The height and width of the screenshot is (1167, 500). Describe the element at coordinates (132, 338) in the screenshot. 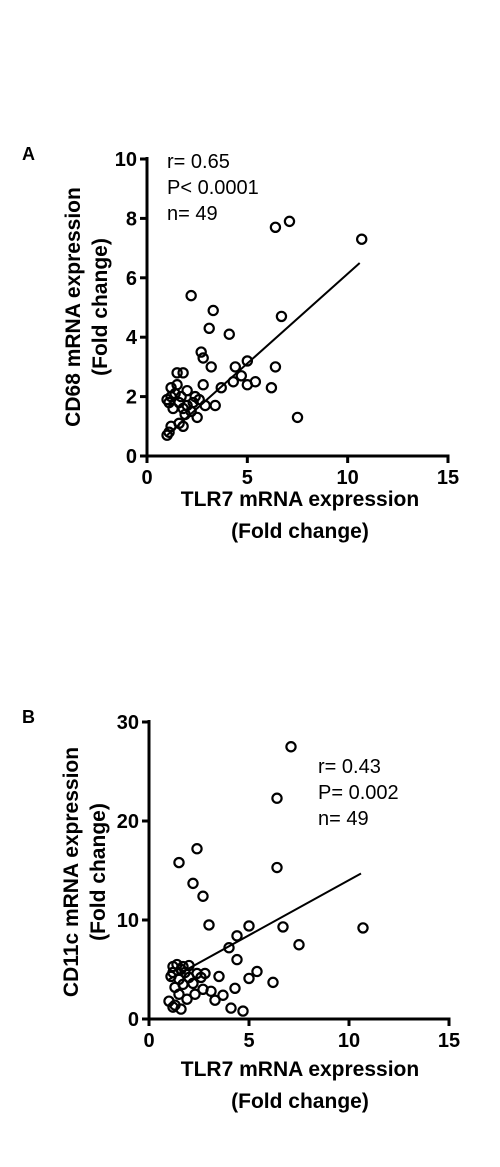

I see `y-tick-label: 4` at that location.